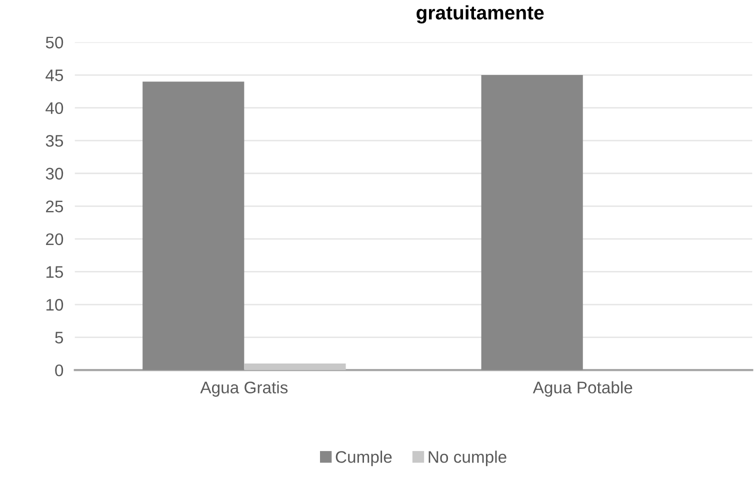 The image size is (756, 480). What do you see at coordinates (582, 389) in the screenshot?
I see `x-tick-label: Agua Potable` at bounding box center [582, 389].